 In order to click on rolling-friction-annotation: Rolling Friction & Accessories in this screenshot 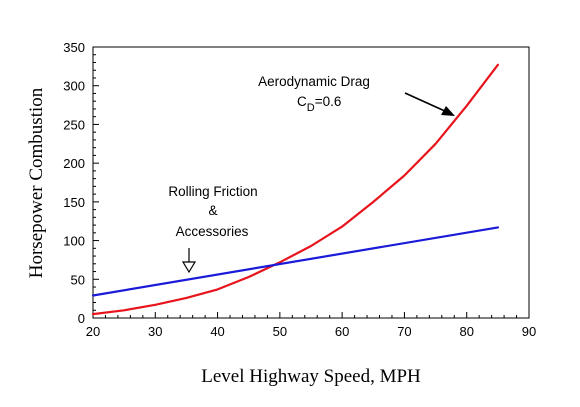, I will do `click(213, 229)`.